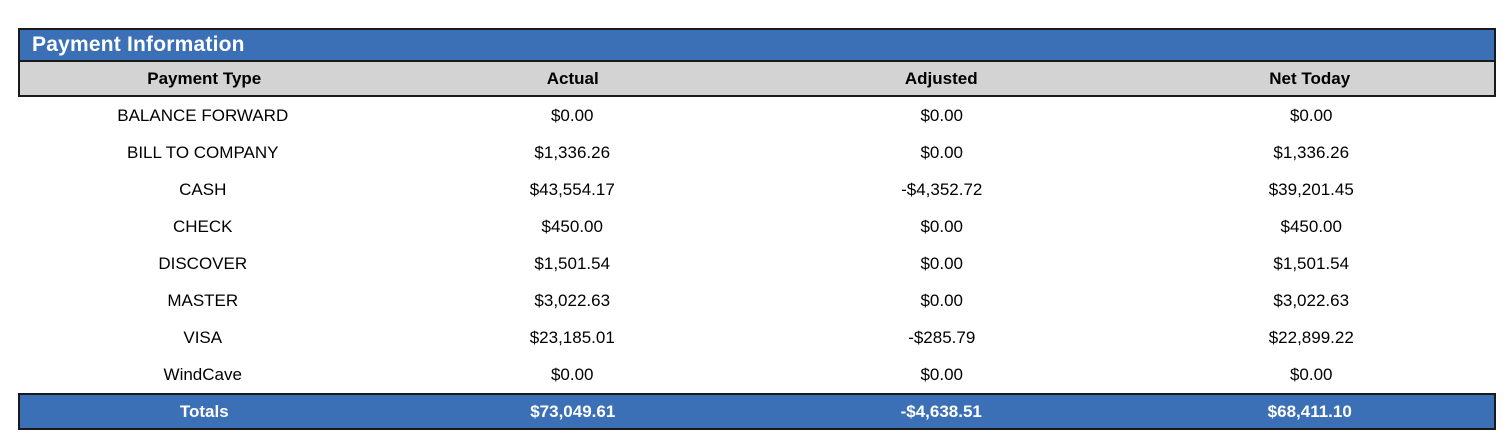  Describe the element at coordinates (572, 263) in the screenshot. I see `actual-cell: $1,501.54` at that location.